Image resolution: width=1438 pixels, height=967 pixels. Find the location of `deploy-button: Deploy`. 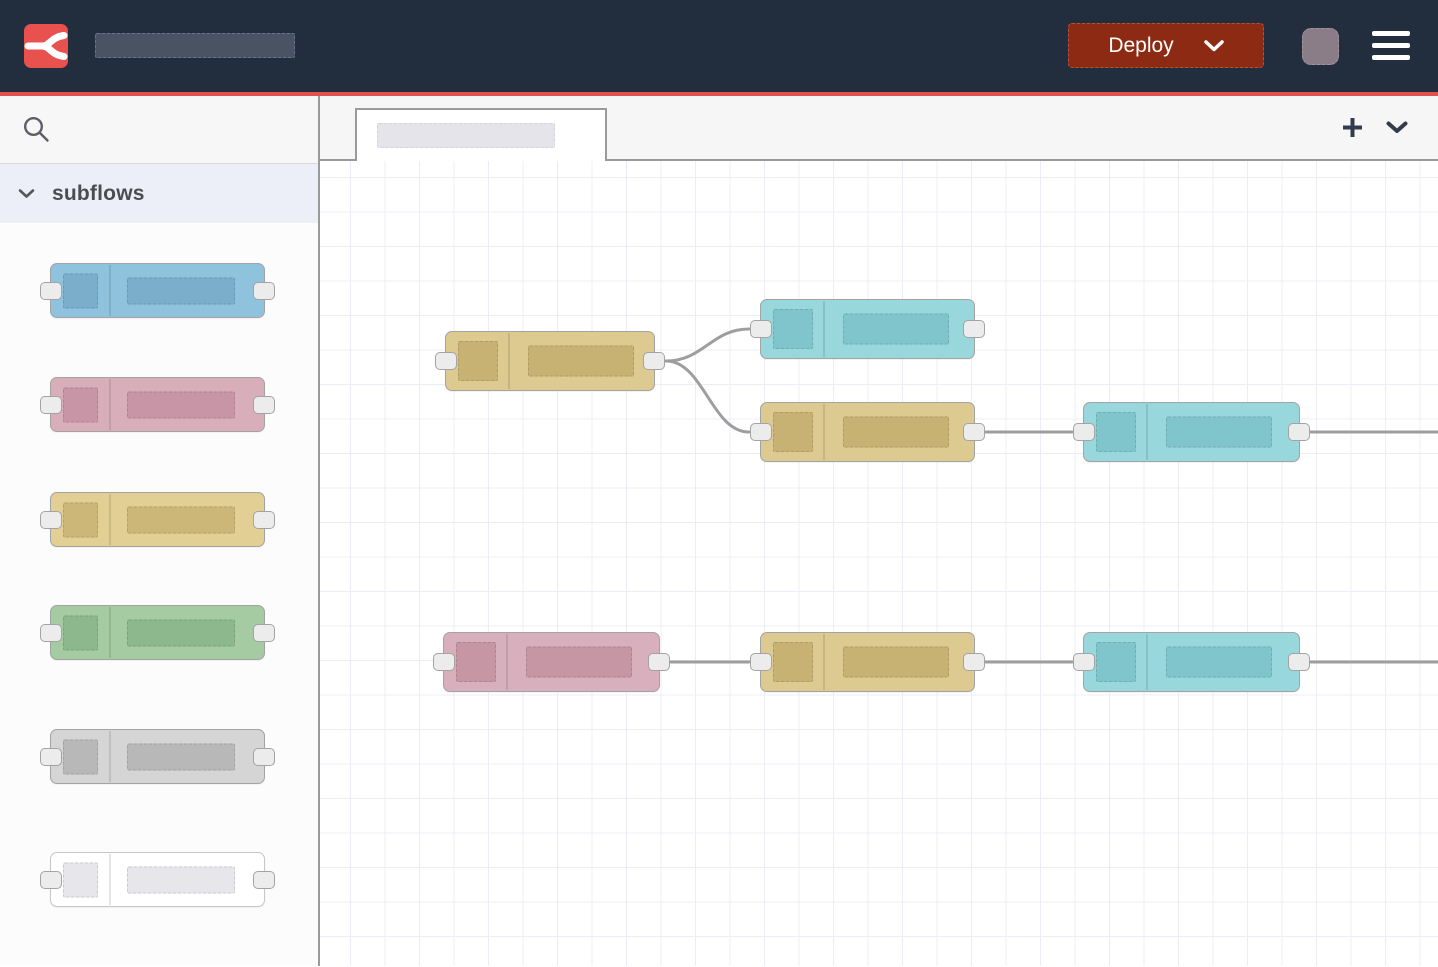

deploy-button: Deploy is located at coordinates (1166, 45).